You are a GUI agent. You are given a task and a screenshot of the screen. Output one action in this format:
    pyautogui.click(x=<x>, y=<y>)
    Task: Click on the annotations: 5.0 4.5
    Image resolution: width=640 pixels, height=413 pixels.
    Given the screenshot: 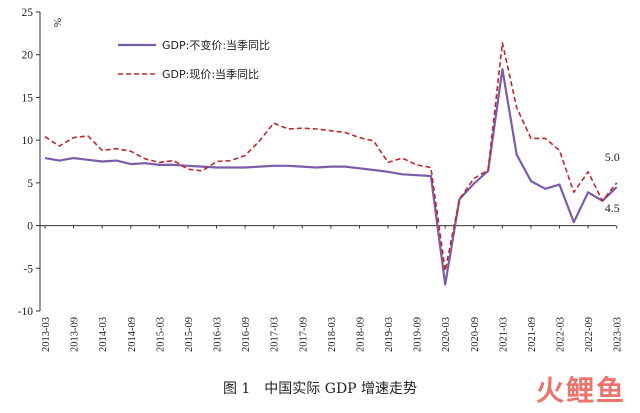 What is the action you would take?
    pyautogui.click(x=612, y=182)
    